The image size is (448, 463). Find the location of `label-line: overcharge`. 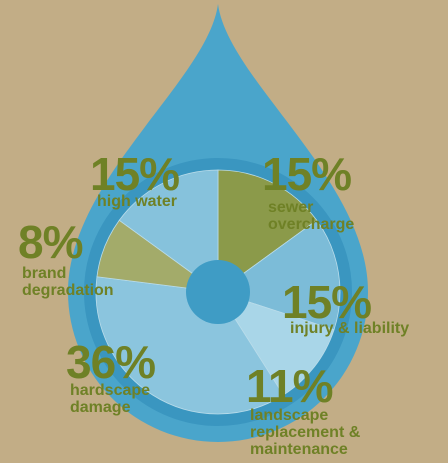

label-line: overcharge is located at coordinates (311, 224).